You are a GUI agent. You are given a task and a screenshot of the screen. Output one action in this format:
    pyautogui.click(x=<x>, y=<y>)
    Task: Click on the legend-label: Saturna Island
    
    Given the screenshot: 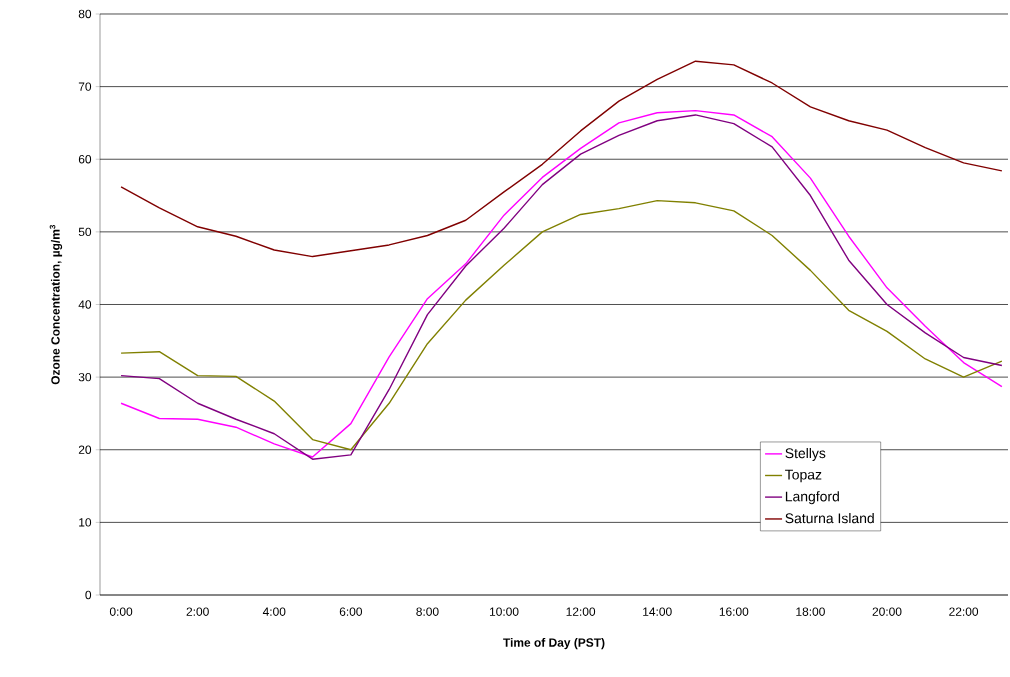 What is the action you would take?
    pyautogui.click(x=829, y=518)
    